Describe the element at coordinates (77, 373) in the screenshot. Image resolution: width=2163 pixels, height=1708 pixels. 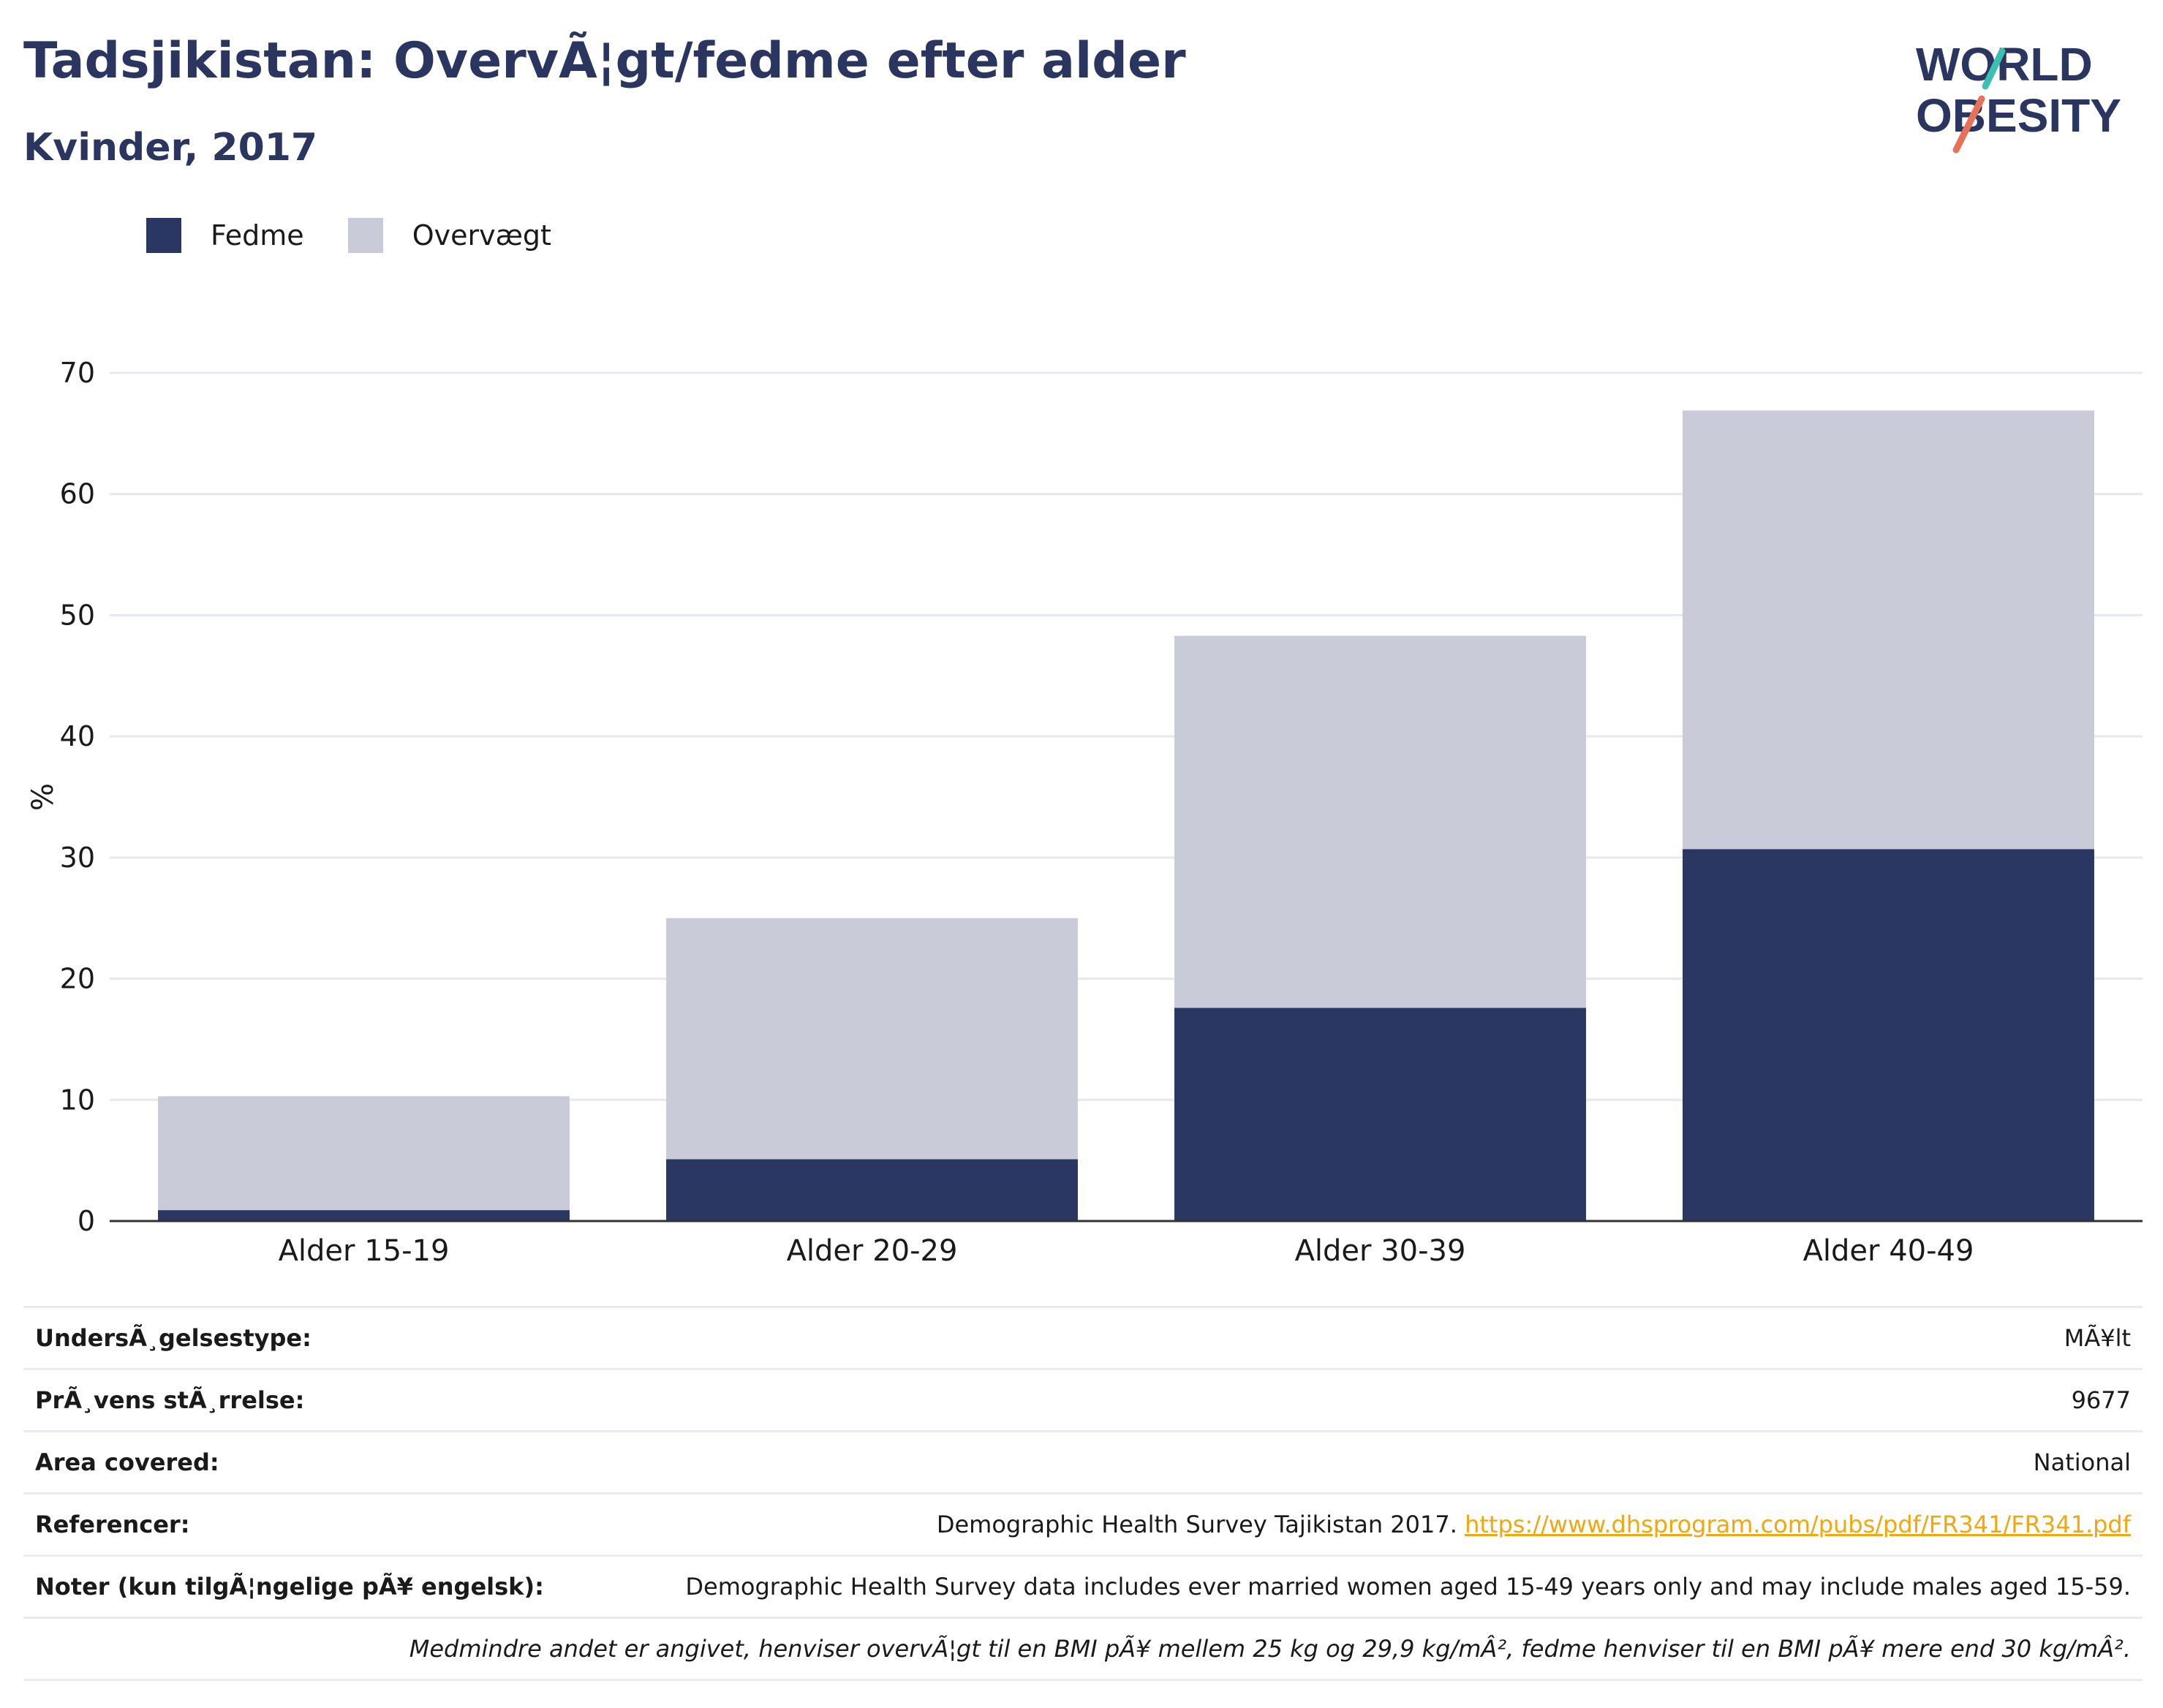
I see `y-tick-label: 70` at that location.